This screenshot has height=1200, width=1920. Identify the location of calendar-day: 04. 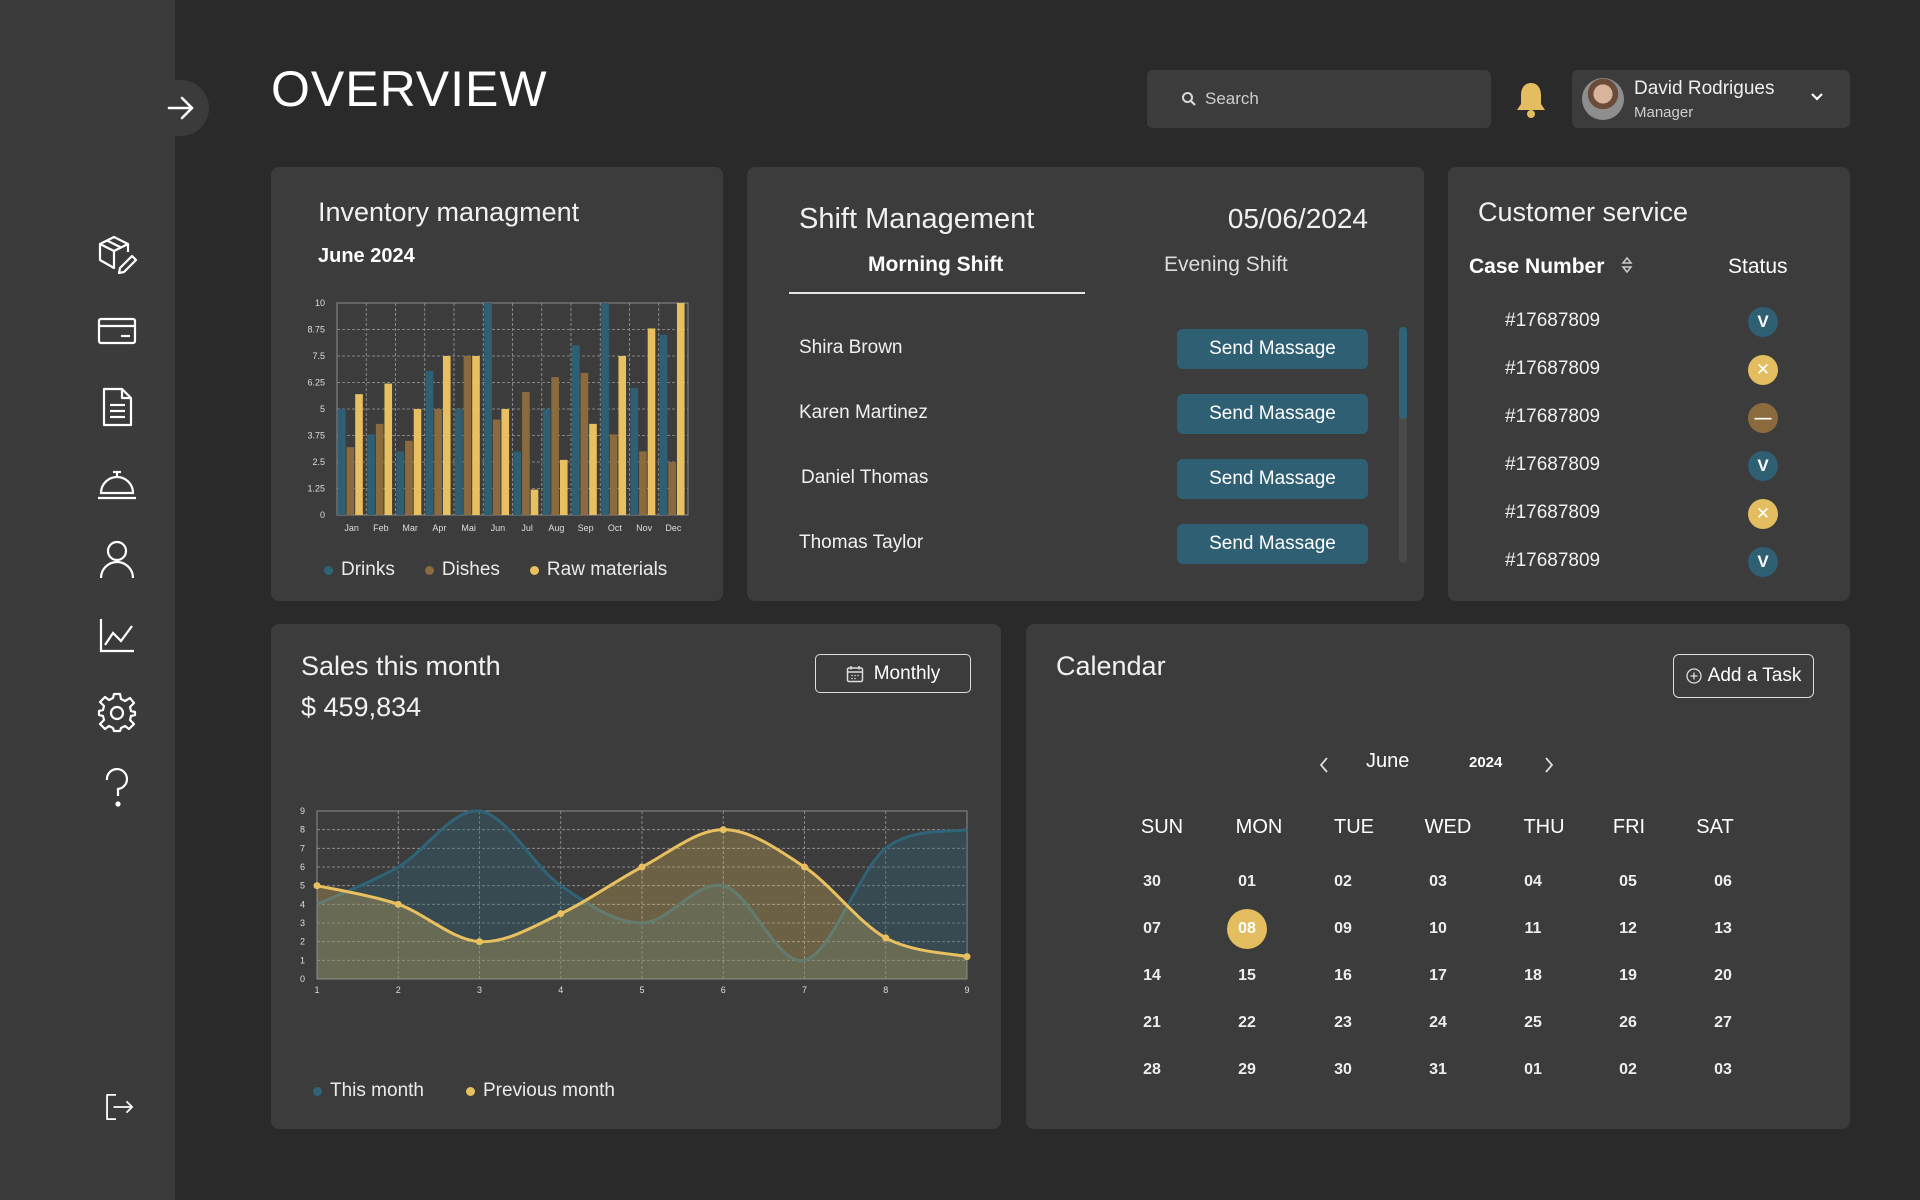
(1533, 881).